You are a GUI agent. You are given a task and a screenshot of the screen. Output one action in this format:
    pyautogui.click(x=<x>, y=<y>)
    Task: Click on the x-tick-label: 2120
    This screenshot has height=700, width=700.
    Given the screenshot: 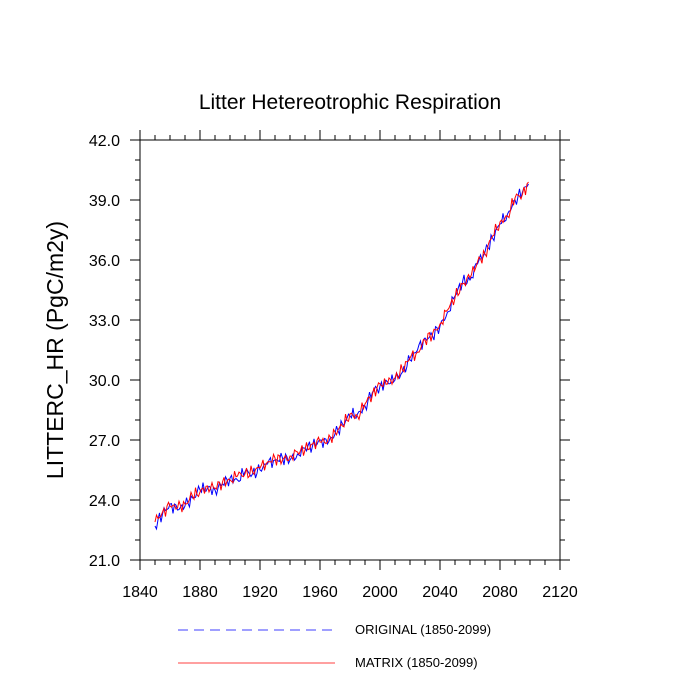 What is the action you would take?
    pyautogui.click(x=560, y=592)
    